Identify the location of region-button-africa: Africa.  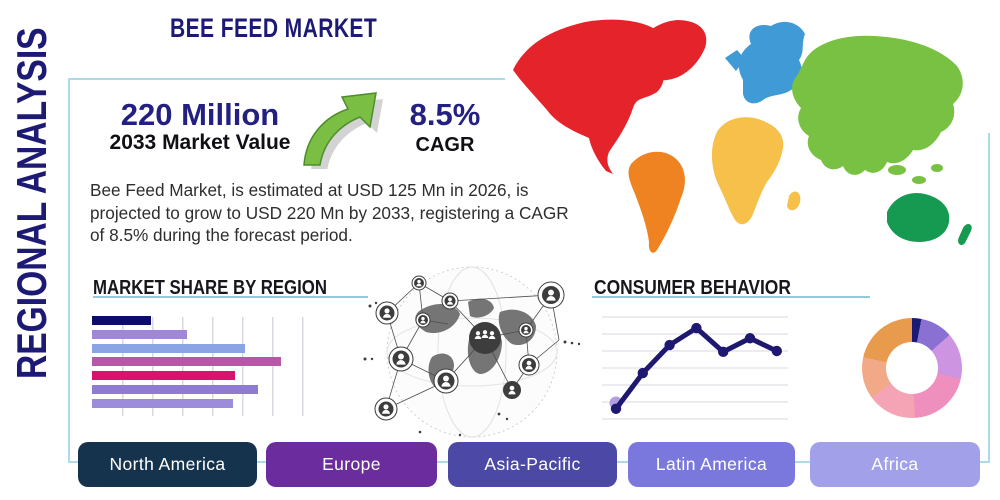
(895, 464).